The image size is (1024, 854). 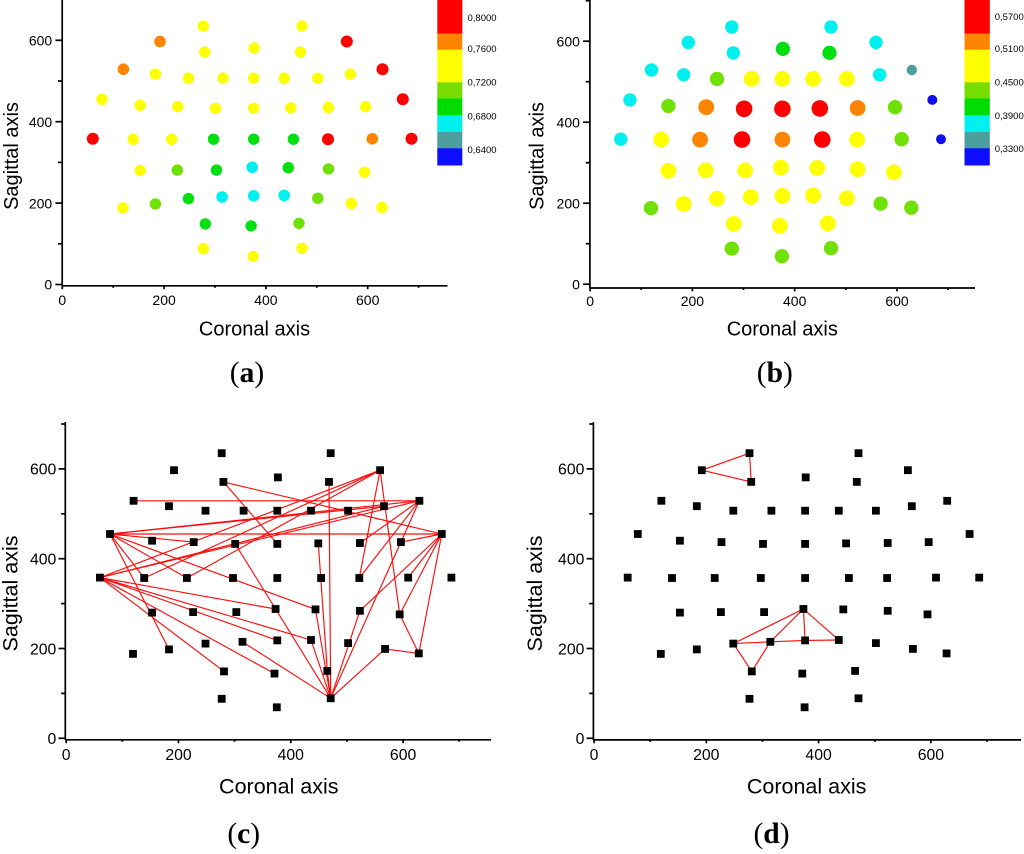 What do you see at coordinates (482, 83) in the screenshot?
I see `svg-text: 0,7200` at bounding box center [482, 83].